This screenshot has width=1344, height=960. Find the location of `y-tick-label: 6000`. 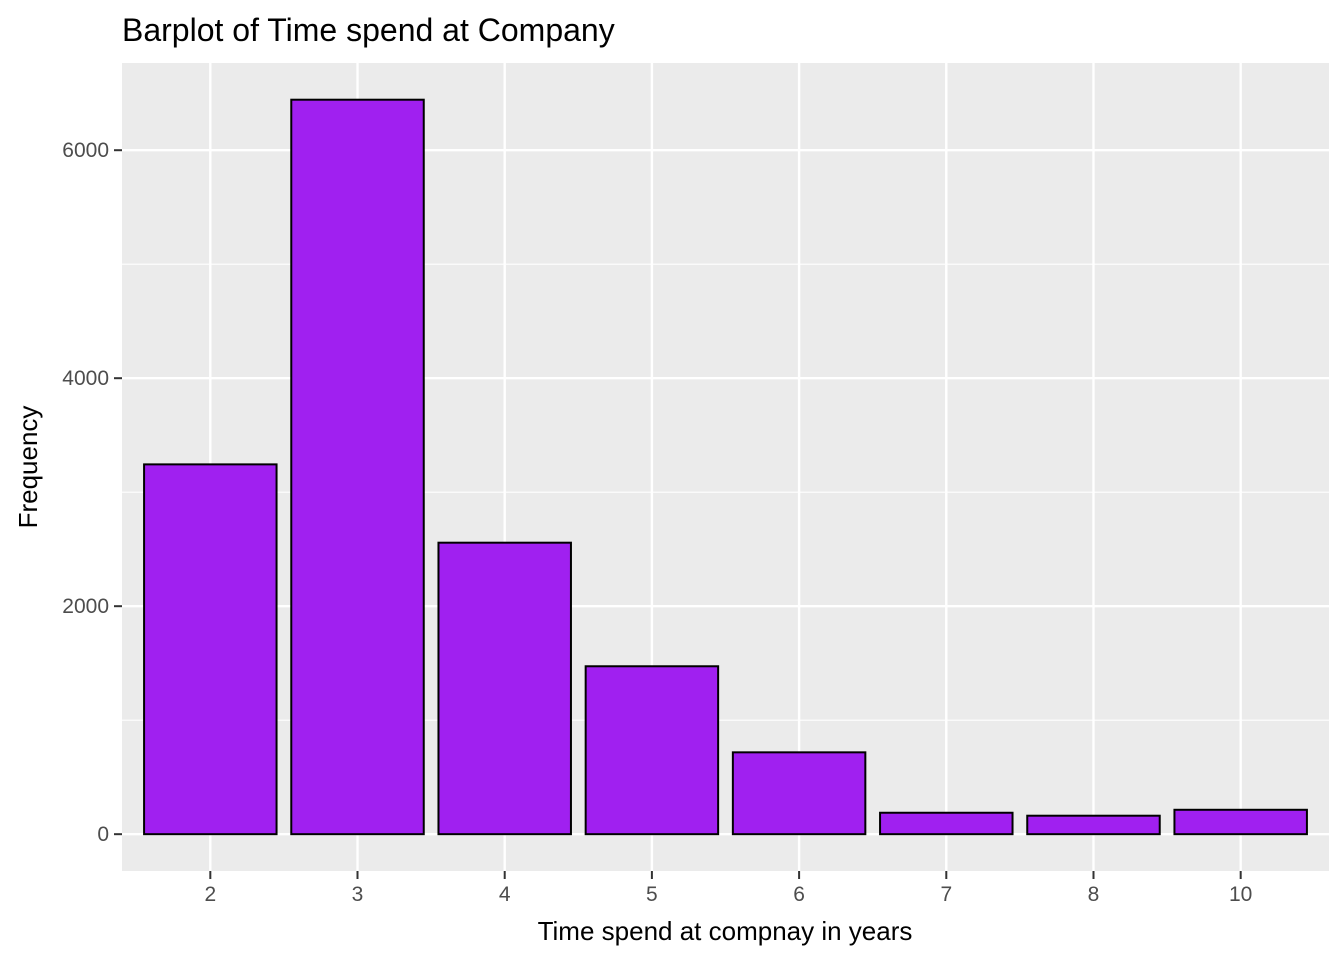

y-tick-label: 6000 is located at coordinates (85, 150).